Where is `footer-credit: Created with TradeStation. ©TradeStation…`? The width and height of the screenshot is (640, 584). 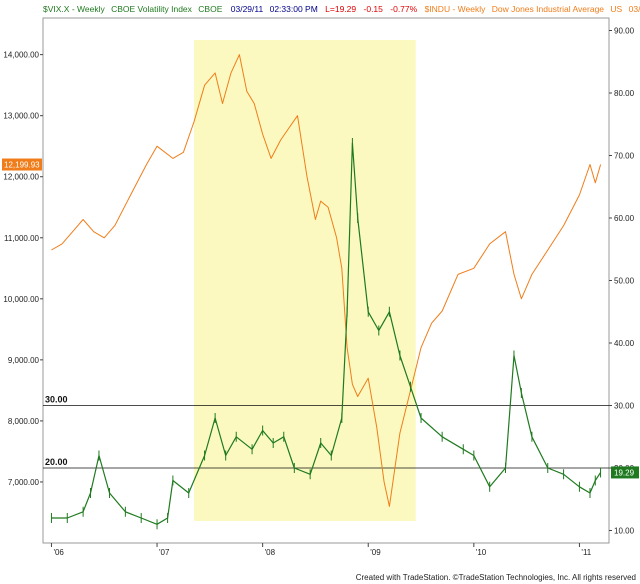
footer-credit: Created with TradeStation. ©TradeStation… is located at coordinates (496, 577).